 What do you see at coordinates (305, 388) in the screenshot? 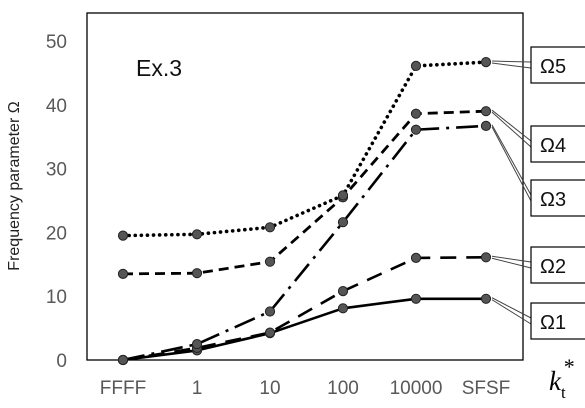
I see `x-tick-labels: FFFF 1 10 100 10000 SFSF` at bounding box center [305, 388].